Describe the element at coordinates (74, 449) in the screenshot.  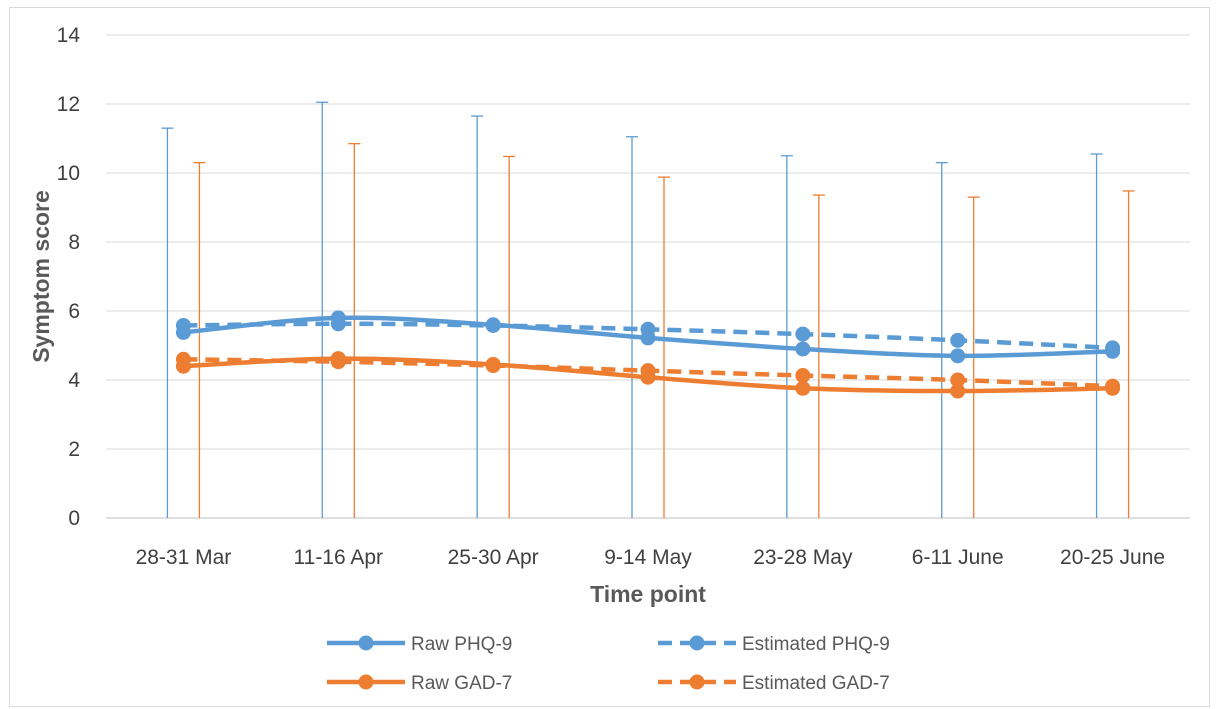
I see `y-tick-label: 2` at that location.